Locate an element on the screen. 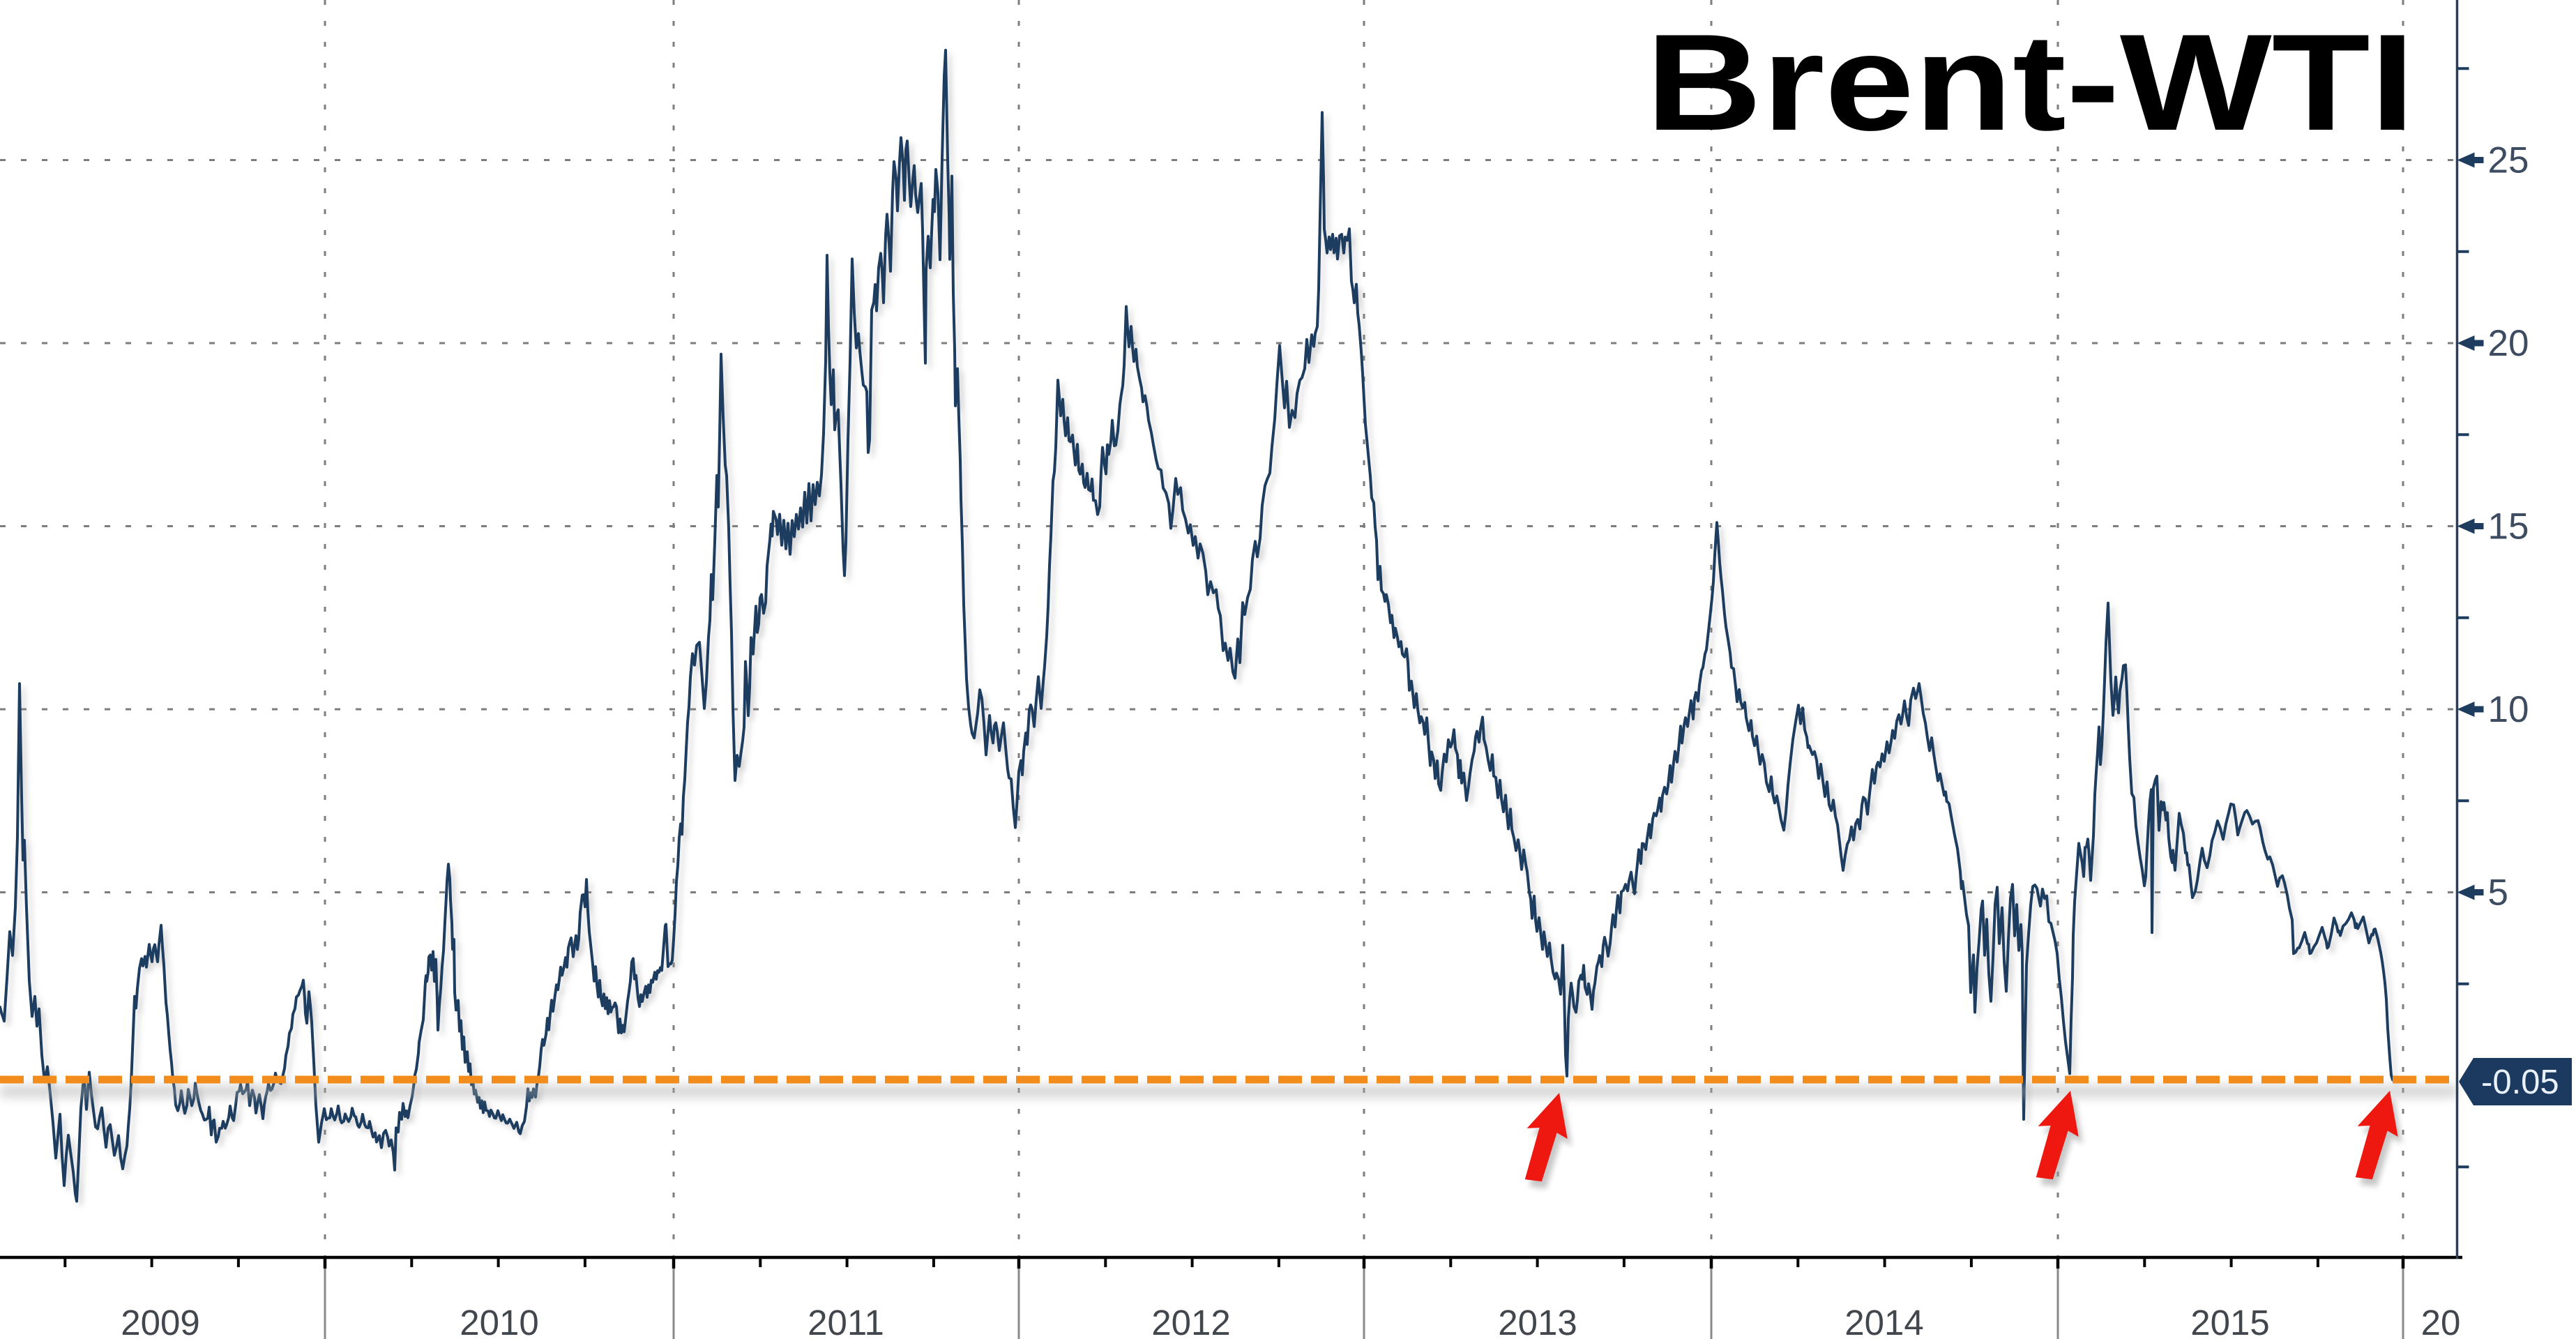 The height and width of the screenshot is (1339, 2576). svg-text: 15 is located at coordinates (2508, 526).